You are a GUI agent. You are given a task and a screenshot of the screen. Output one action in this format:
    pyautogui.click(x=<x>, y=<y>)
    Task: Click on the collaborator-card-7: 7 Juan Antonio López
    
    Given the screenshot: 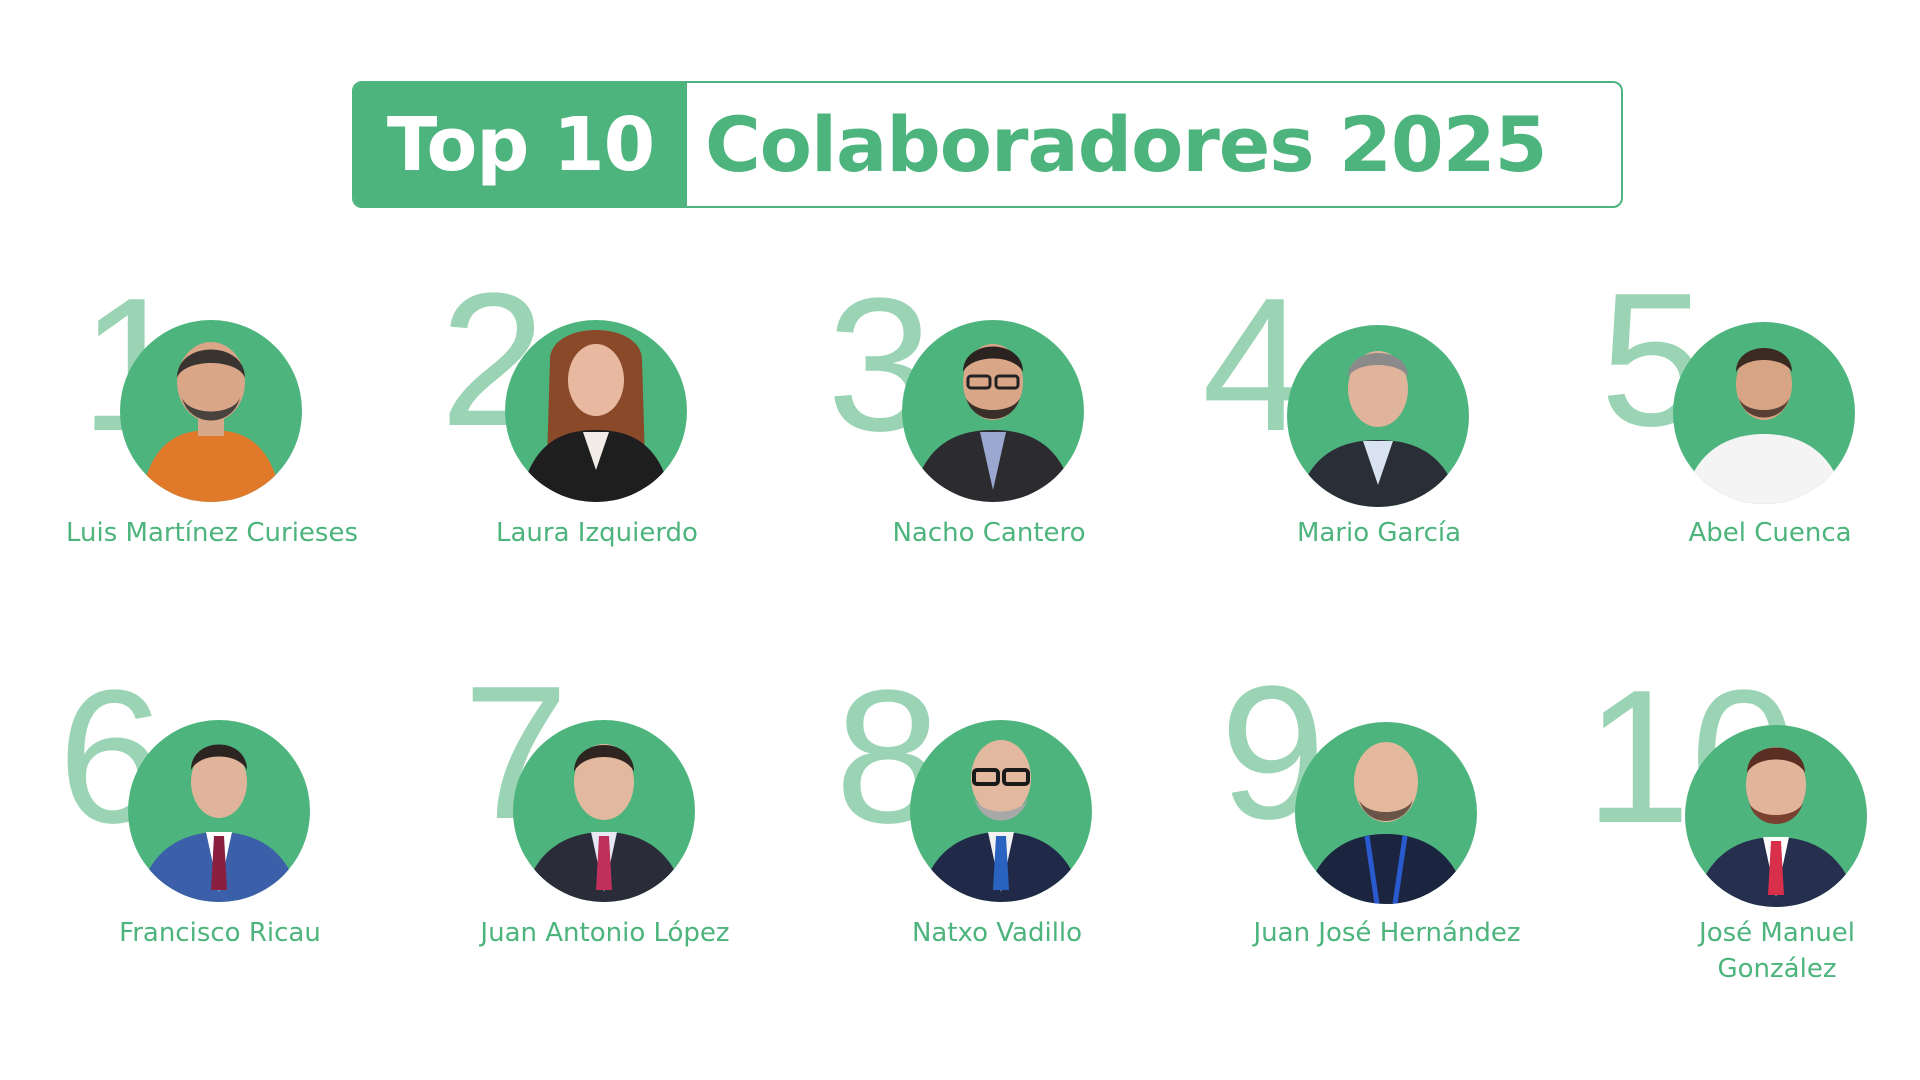 What is the action you would take?
    pyautogui.click(x=605, y=830)
    